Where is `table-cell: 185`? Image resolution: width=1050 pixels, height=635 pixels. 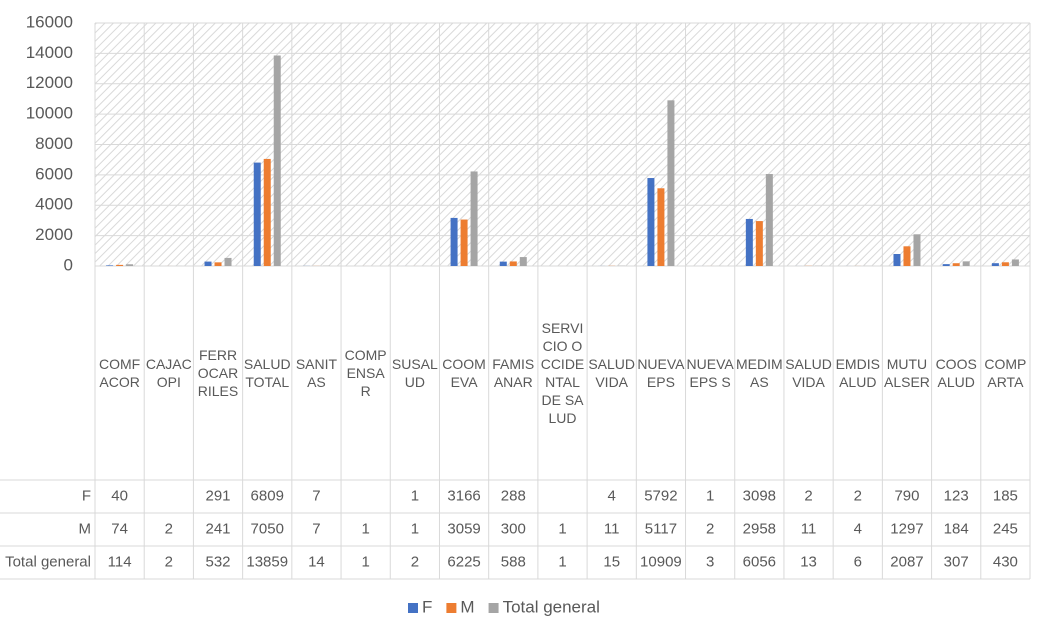
table-cell: 185 is located at coordinates (1005, 495).